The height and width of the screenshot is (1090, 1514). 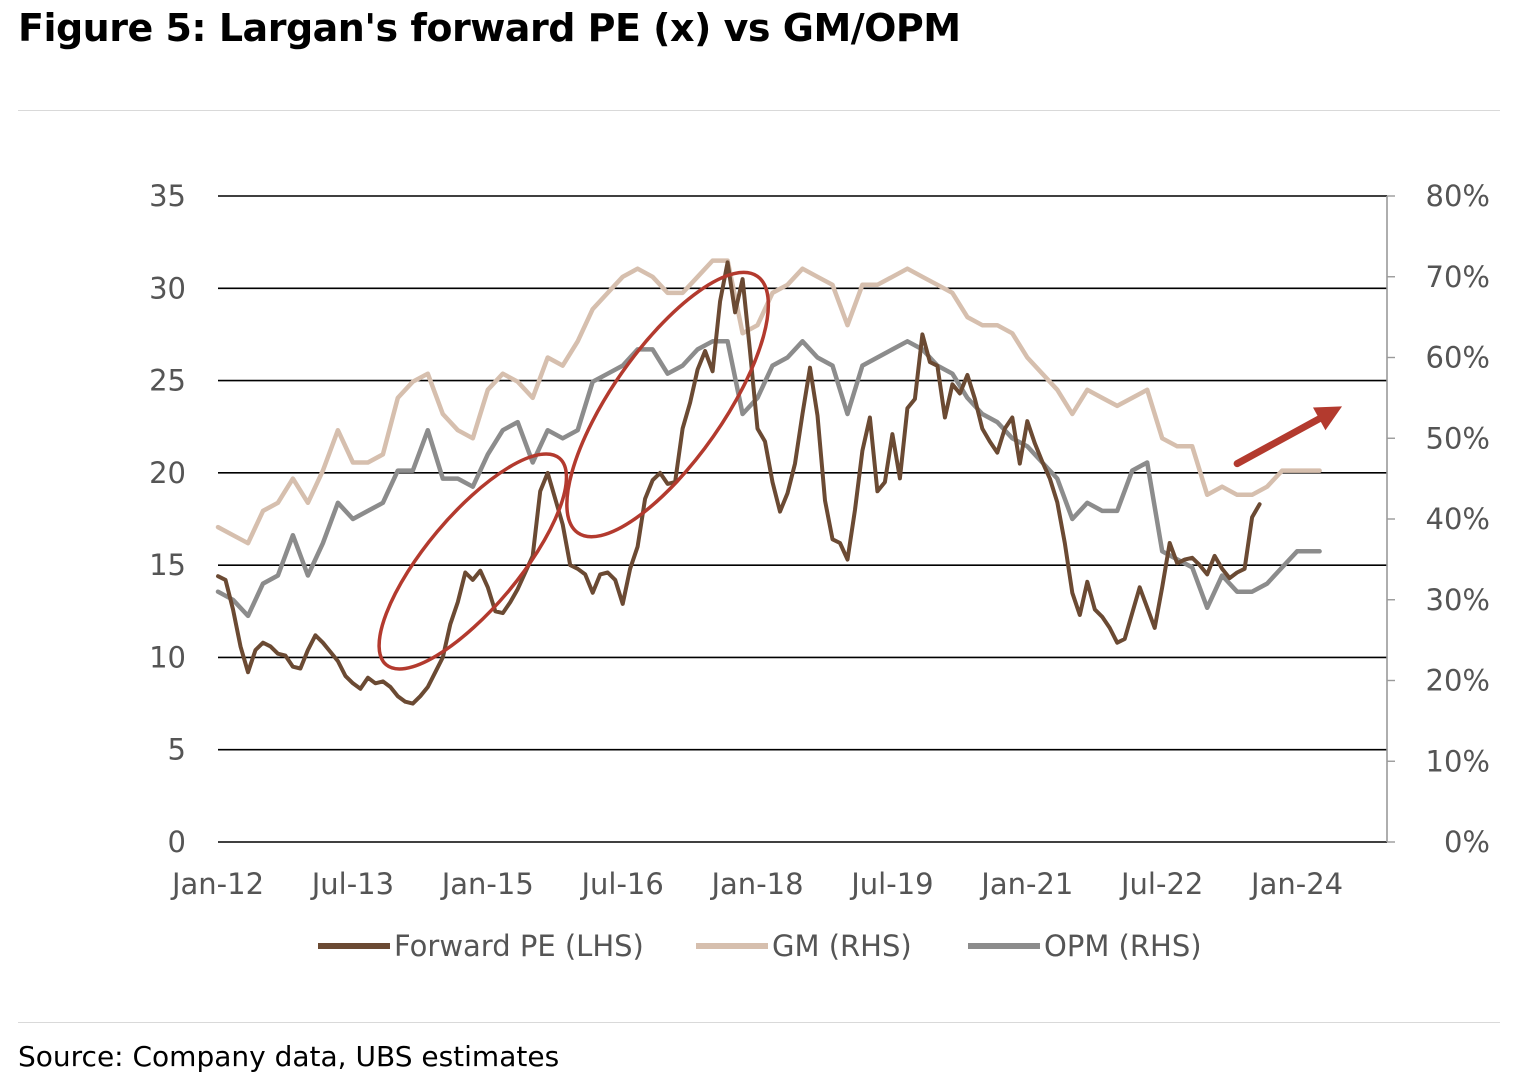 I want to click on y-left-tick-label: 15, so click(x=167, y=565).